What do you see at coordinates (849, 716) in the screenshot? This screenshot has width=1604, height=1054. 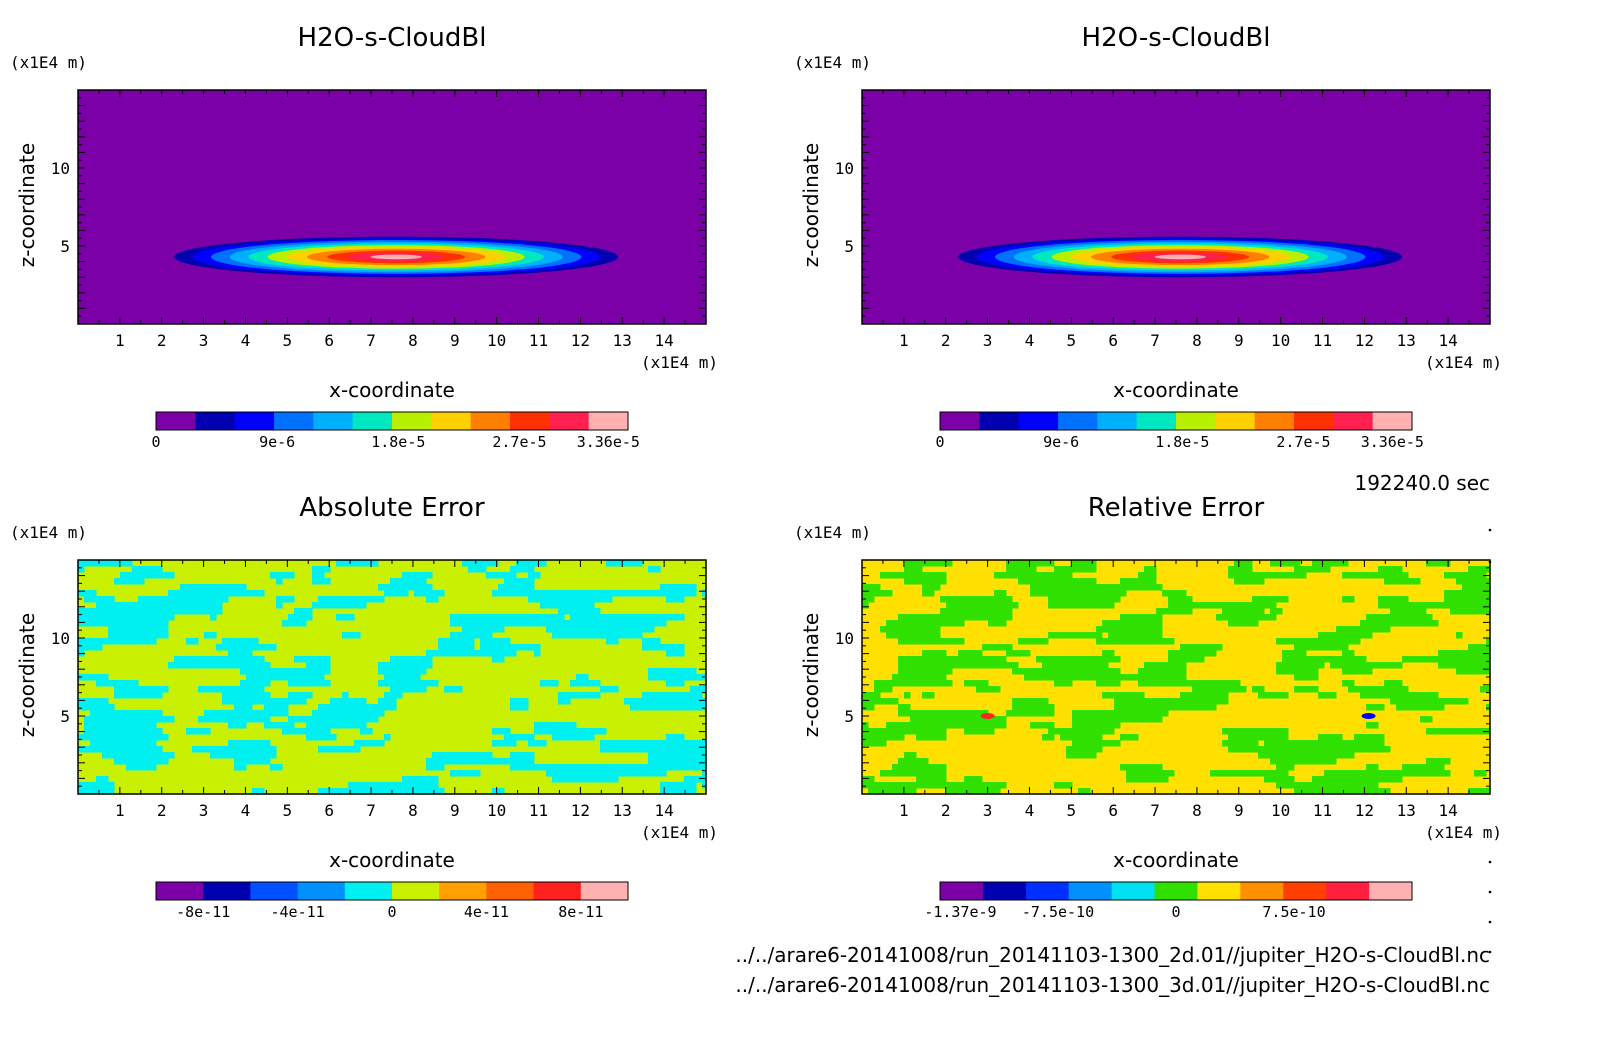 I see `y-tick-label: 5` at bounding box center [849, 716].